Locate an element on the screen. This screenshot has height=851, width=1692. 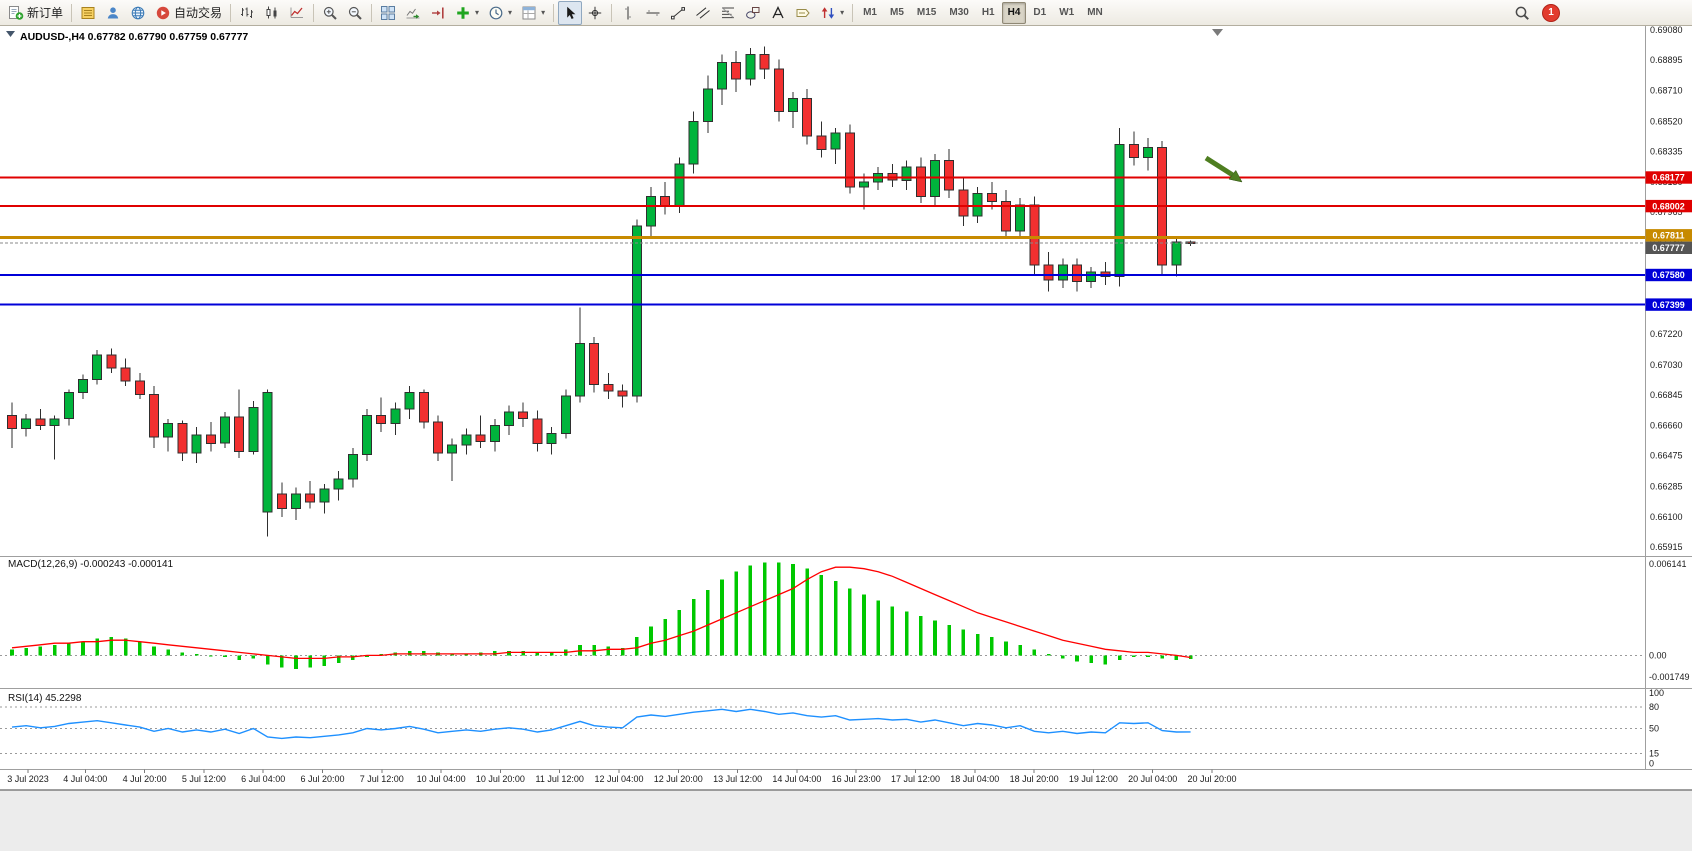
shapes-button is located at coordinates (753, 13).